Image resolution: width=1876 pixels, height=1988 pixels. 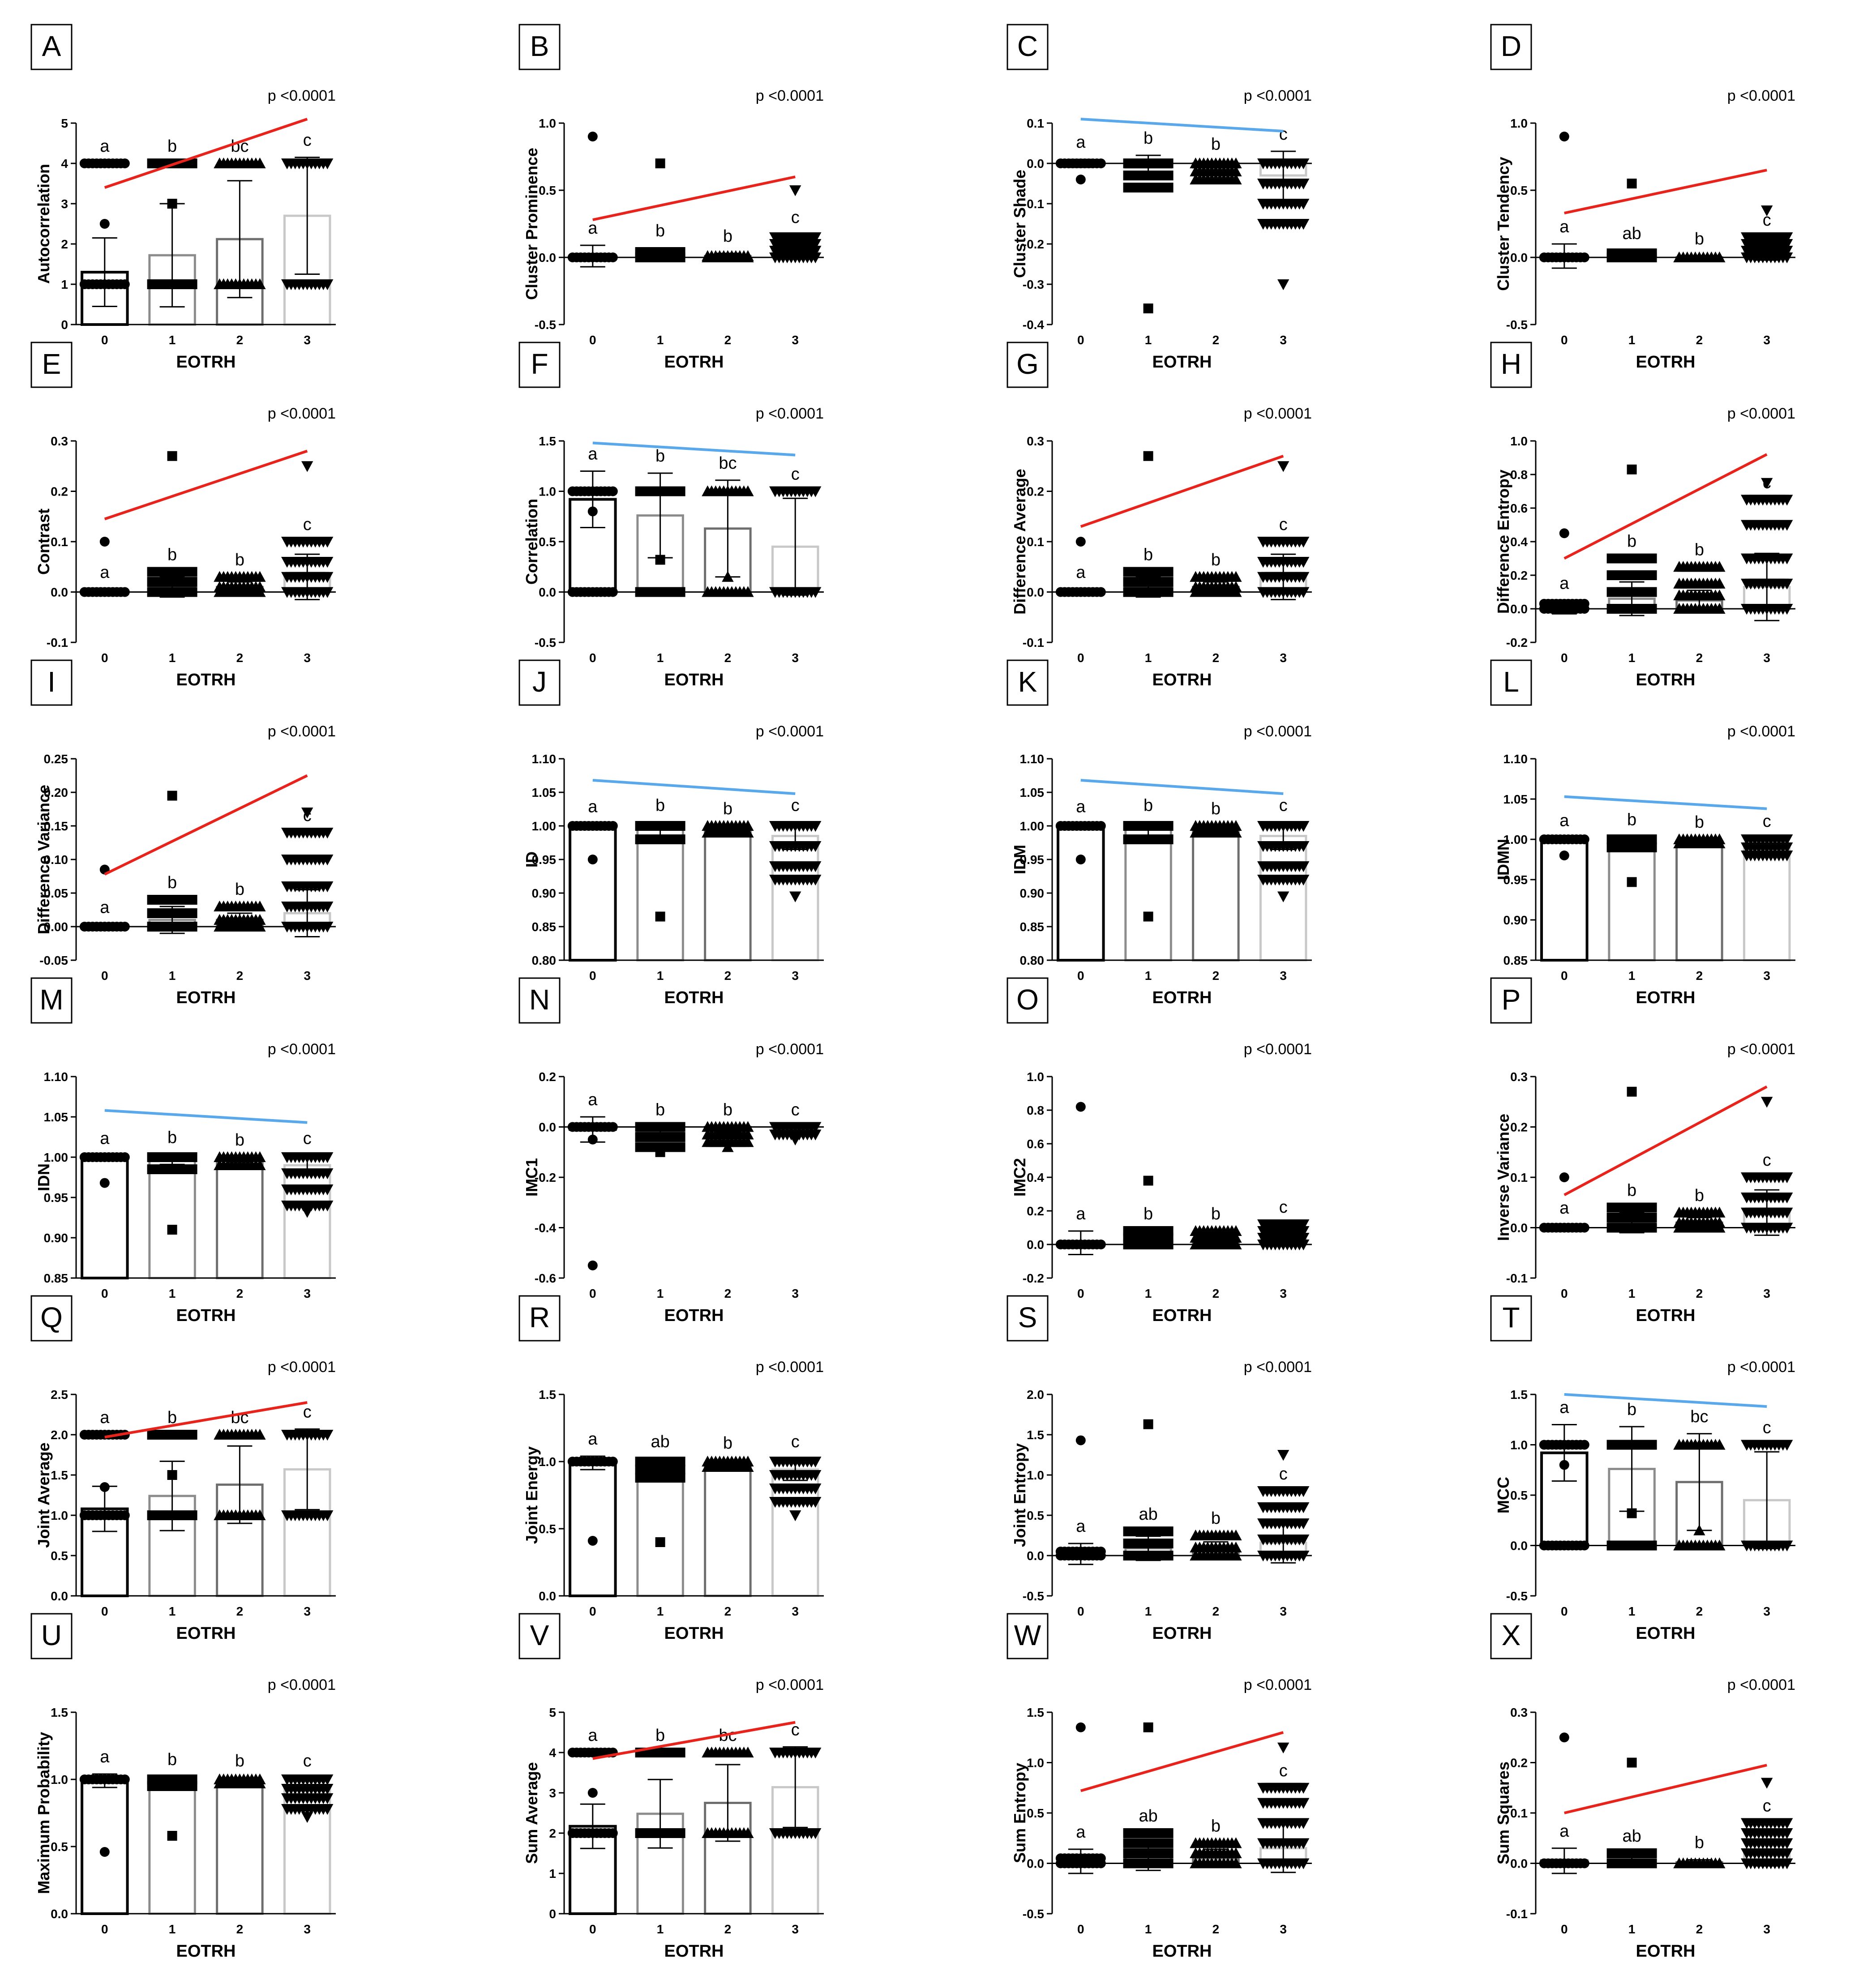 I want to click on y-tick-label: 2.5, so click(x=59, y=1395).